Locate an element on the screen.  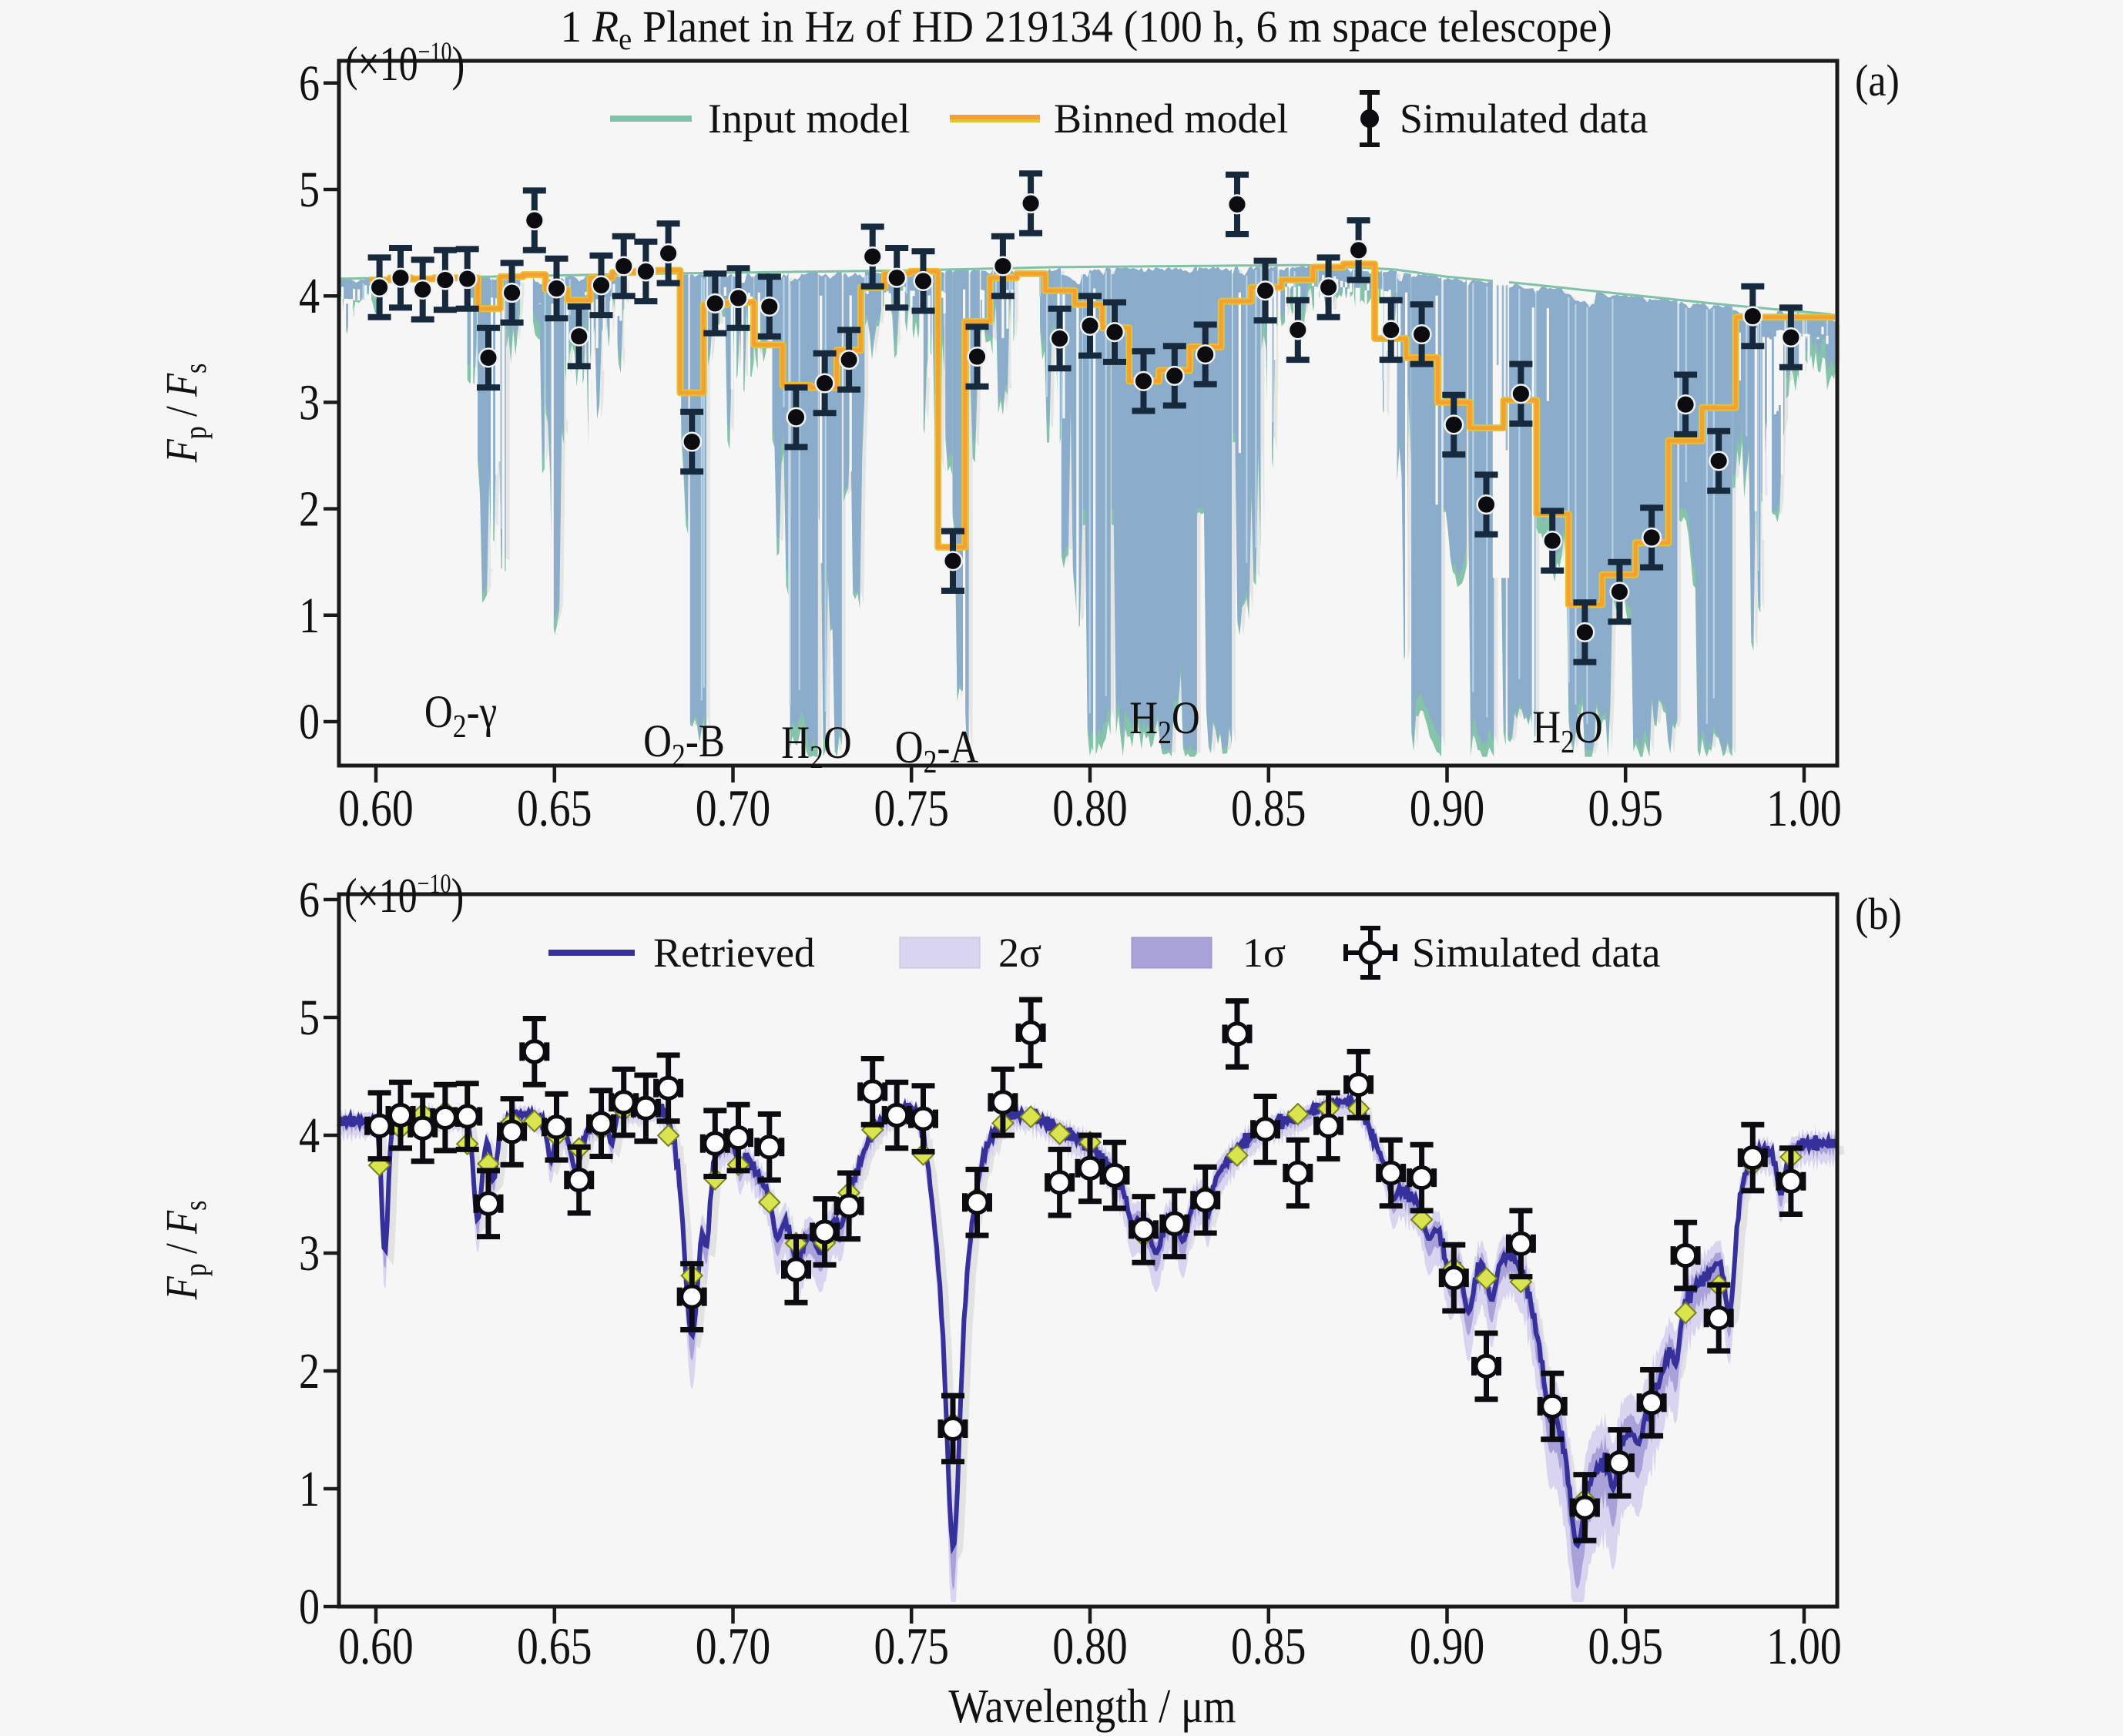
svg-text: 2σ is located at coordinates (1019, 953).